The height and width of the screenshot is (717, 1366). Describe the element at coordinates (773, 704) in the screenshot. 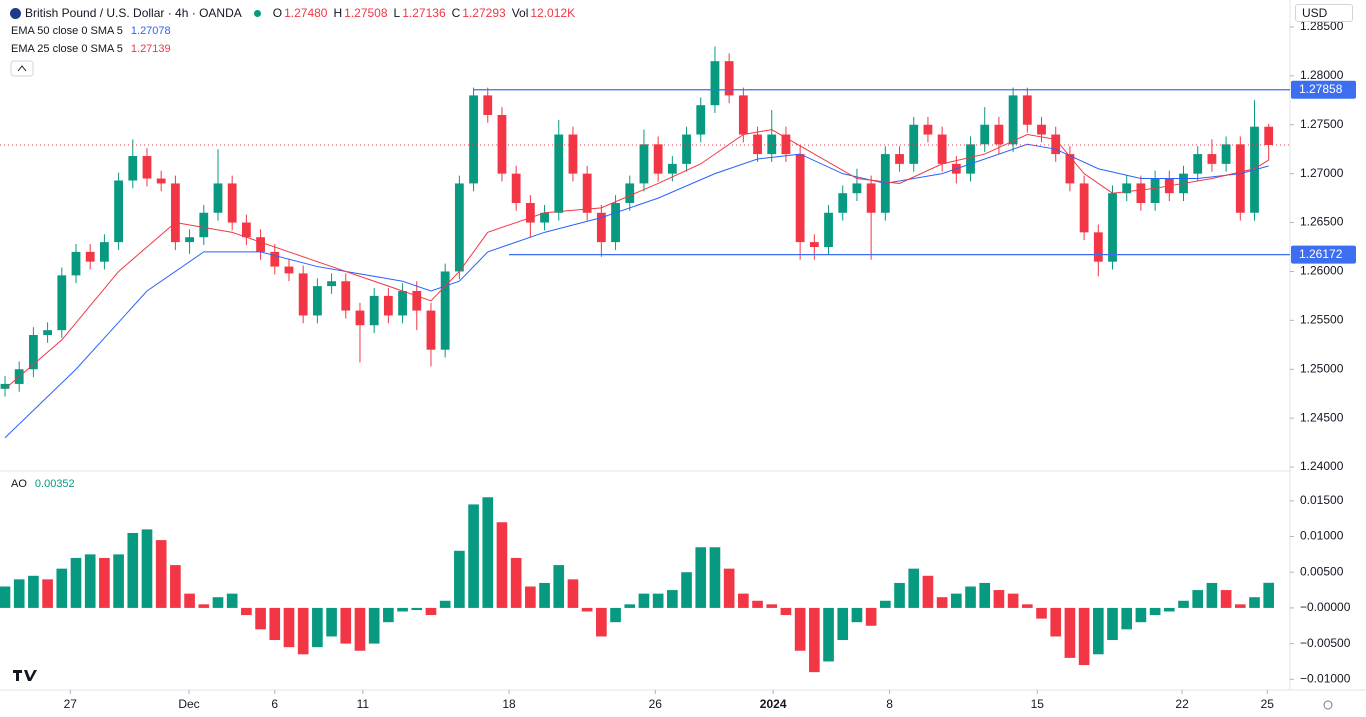

I see `x-tick-label: 2024` at that location.